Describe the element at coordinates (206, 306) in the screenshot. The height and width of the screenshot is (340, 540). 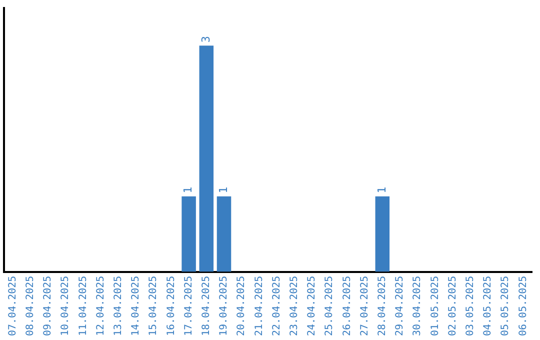
I see `x-tick-label: 18.04.2025` at that location.